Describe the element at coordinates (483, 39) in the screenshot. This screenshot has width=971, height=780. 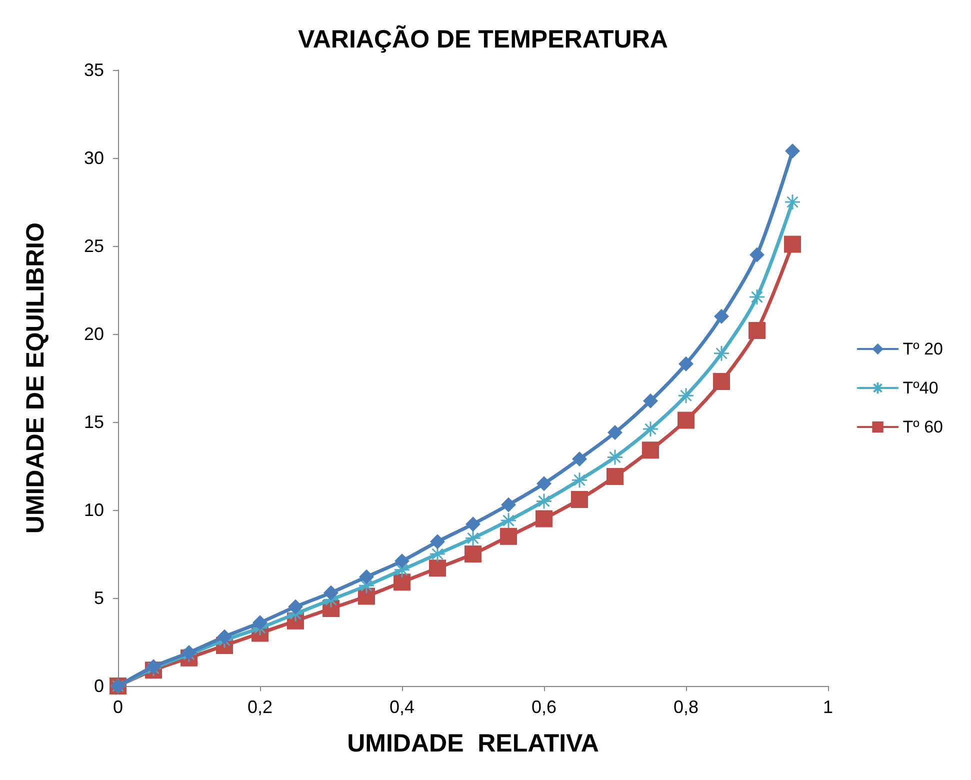
I see `chart-title: VARIAÇÃO DE TEMPERATURA` at that location.